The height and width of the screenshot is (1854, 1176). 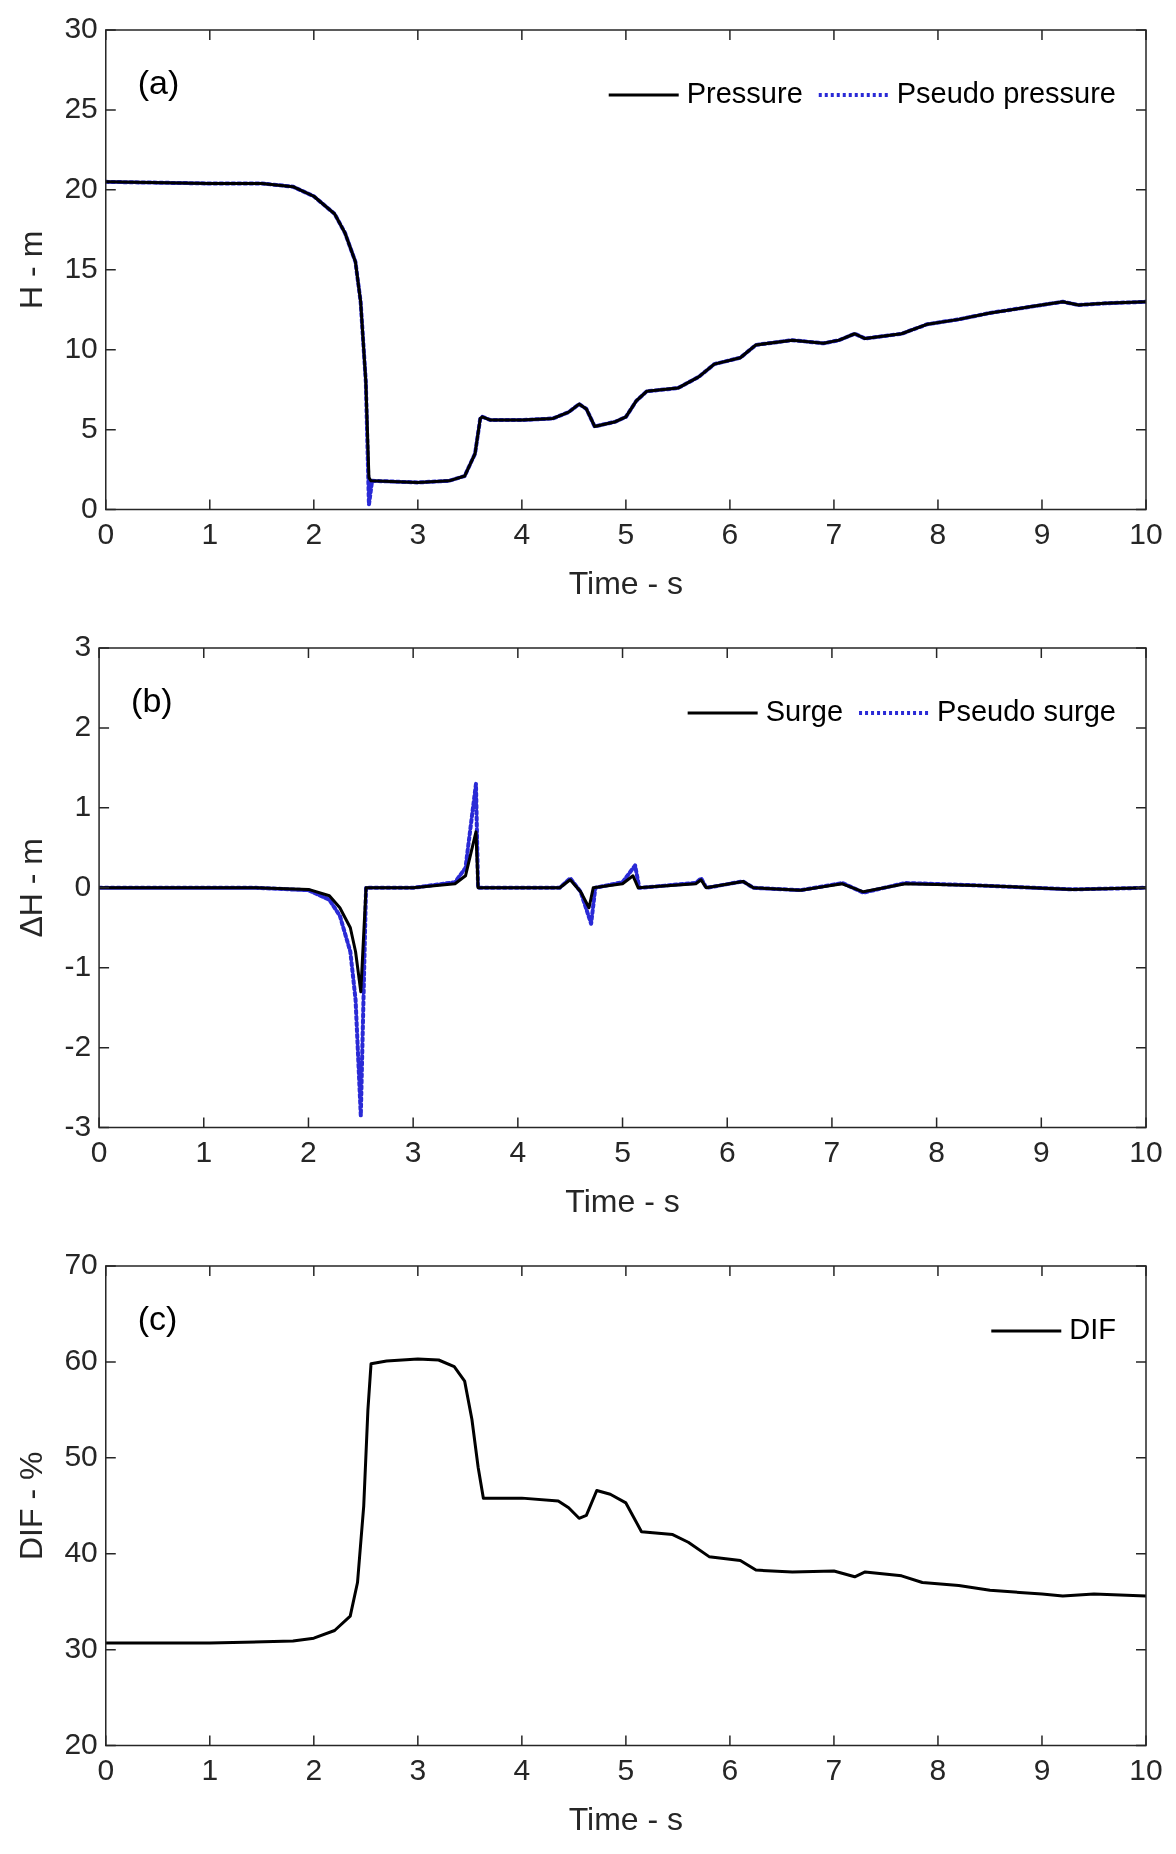 I want to click on y-tick-label: 10, so click(x=81, y=347).